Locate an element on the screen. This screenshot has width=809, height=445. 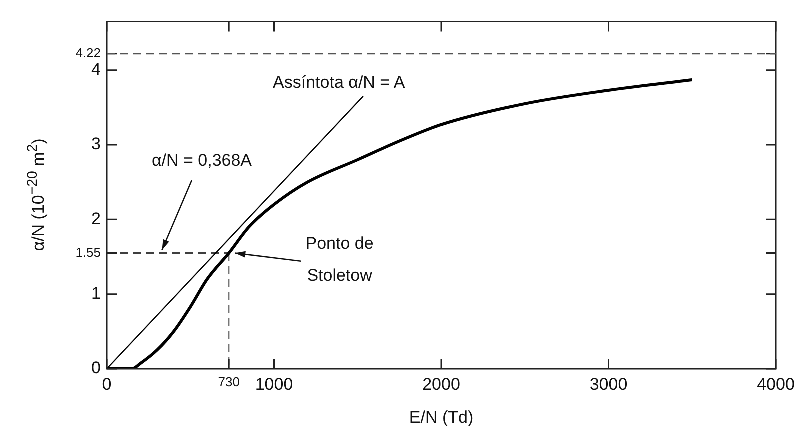
annotation: Assíntota α/N = A is located at coordinates (339, 82).